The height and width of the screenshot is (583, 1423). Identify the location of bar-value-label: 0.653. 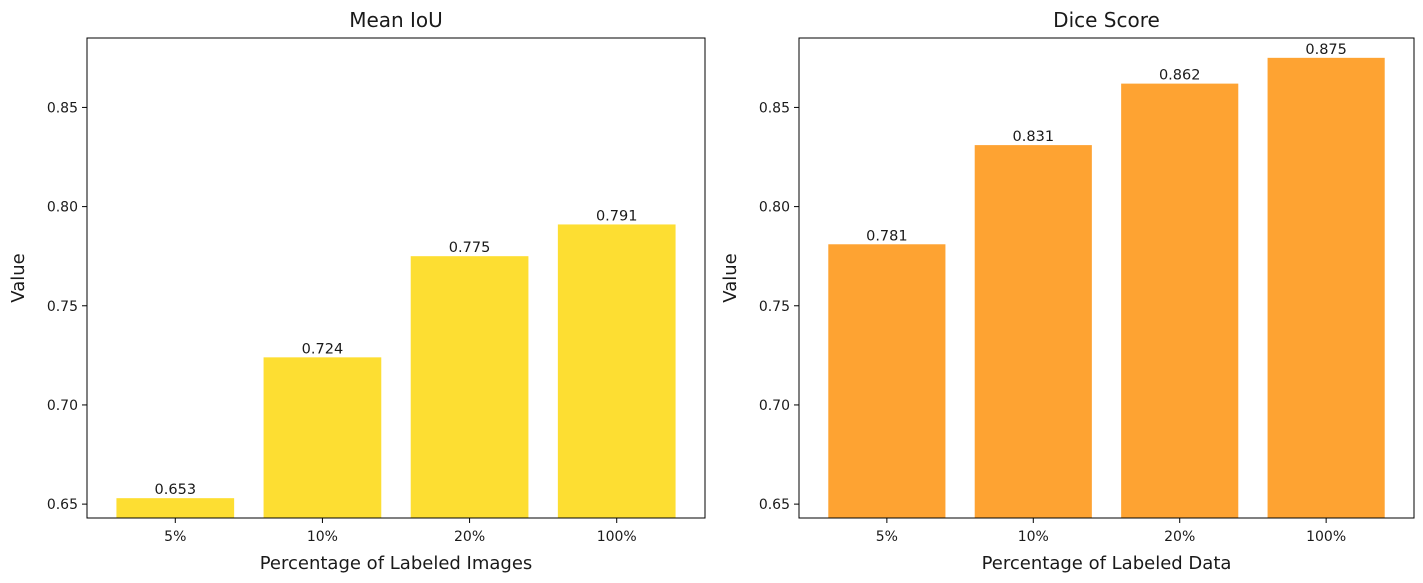
(176, 490).